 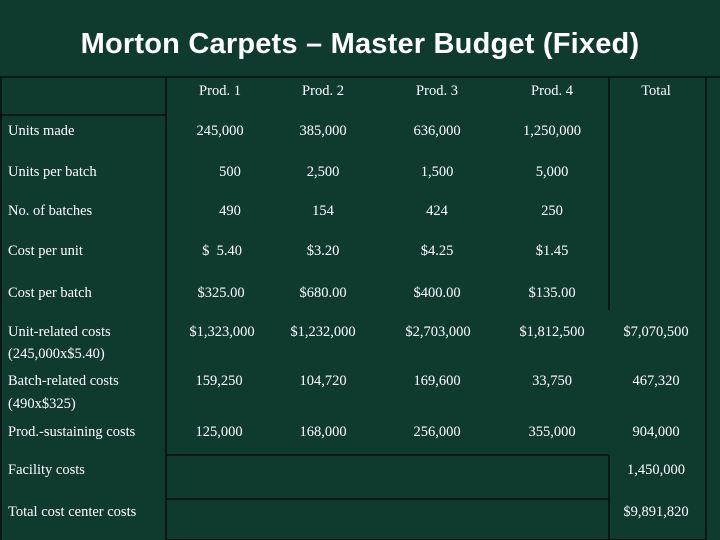 I want to click on table-cell: $4.25, so click(x=437, y=251).